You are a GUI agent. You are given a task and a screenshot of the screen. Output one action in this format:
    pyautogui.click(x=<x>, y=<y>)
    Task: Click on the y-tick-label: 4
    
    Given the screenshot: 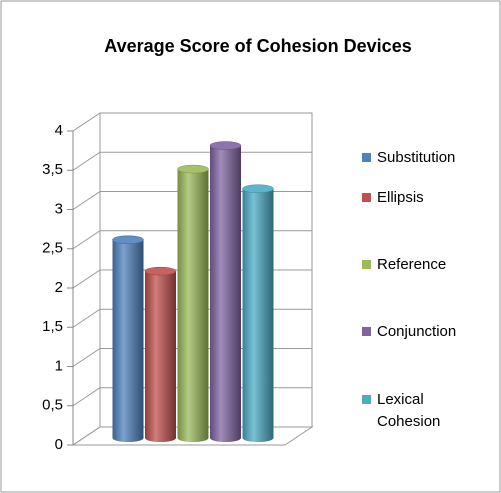 What is the action you would take?
    pyautogui.click(x=59, y=130)
    